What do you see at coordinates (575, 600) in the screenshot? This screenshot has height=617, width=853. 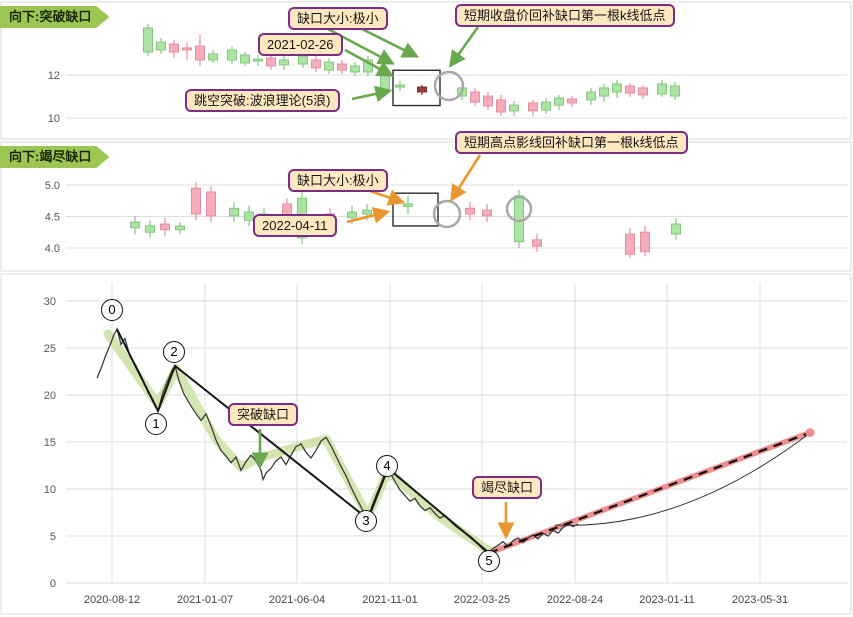 I see `axis-tick-label: 2022-08-24` at bounding box center [575, 600].